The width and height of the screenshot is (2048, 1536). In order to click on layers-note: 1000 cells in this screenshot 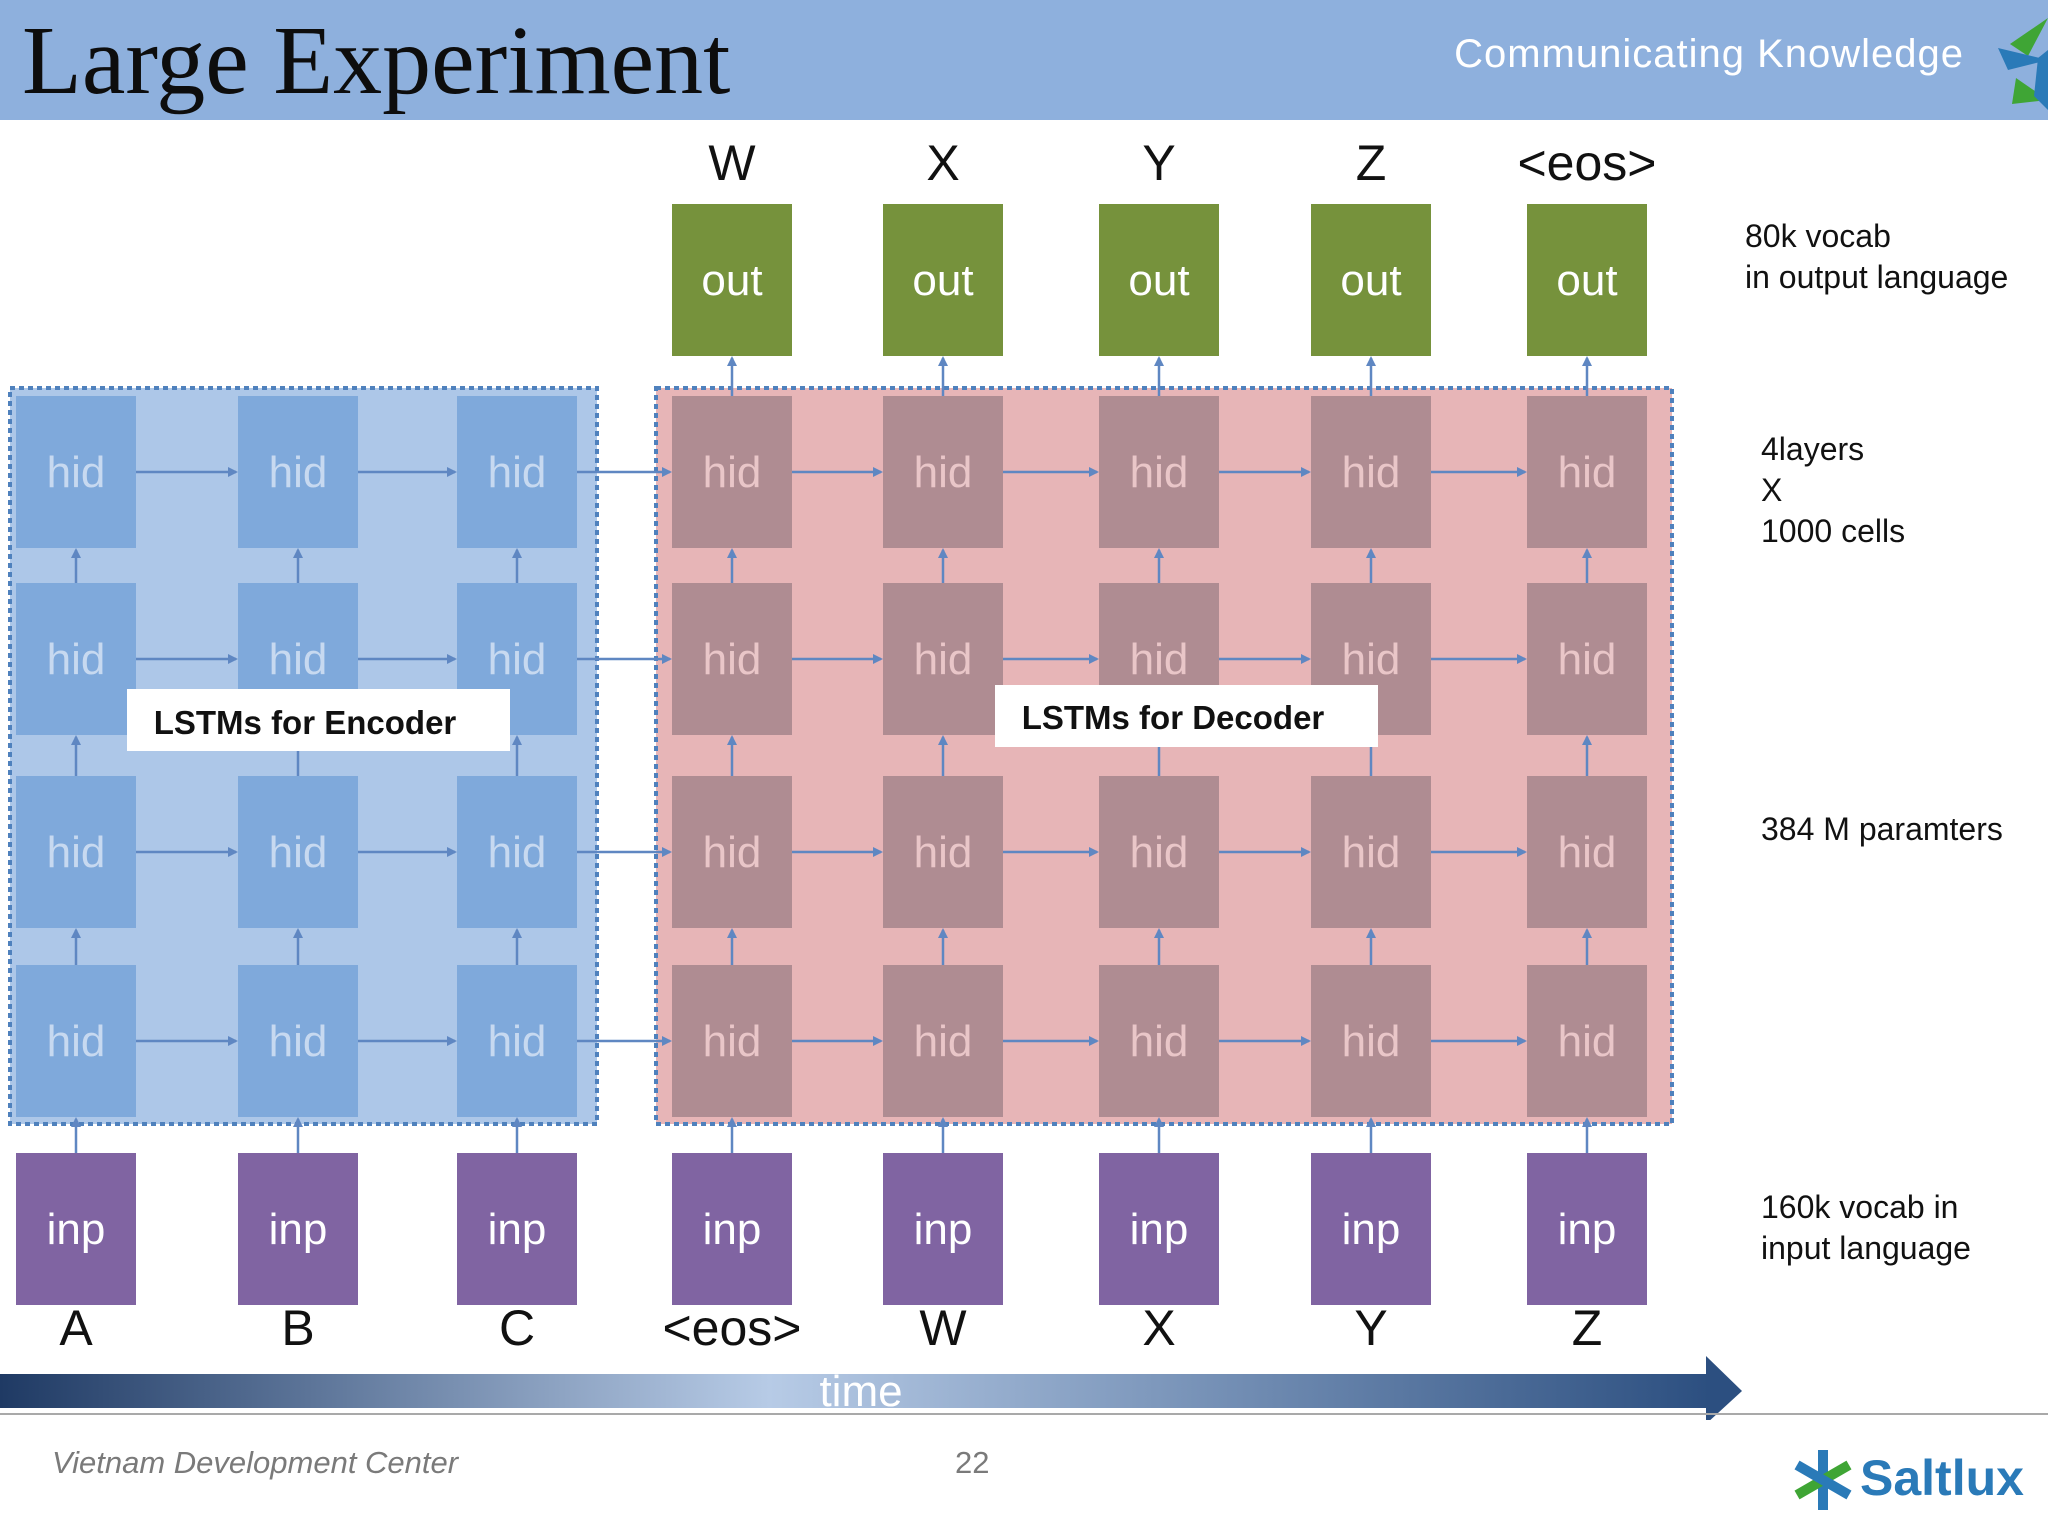, I will do `click(1833, 531)`.